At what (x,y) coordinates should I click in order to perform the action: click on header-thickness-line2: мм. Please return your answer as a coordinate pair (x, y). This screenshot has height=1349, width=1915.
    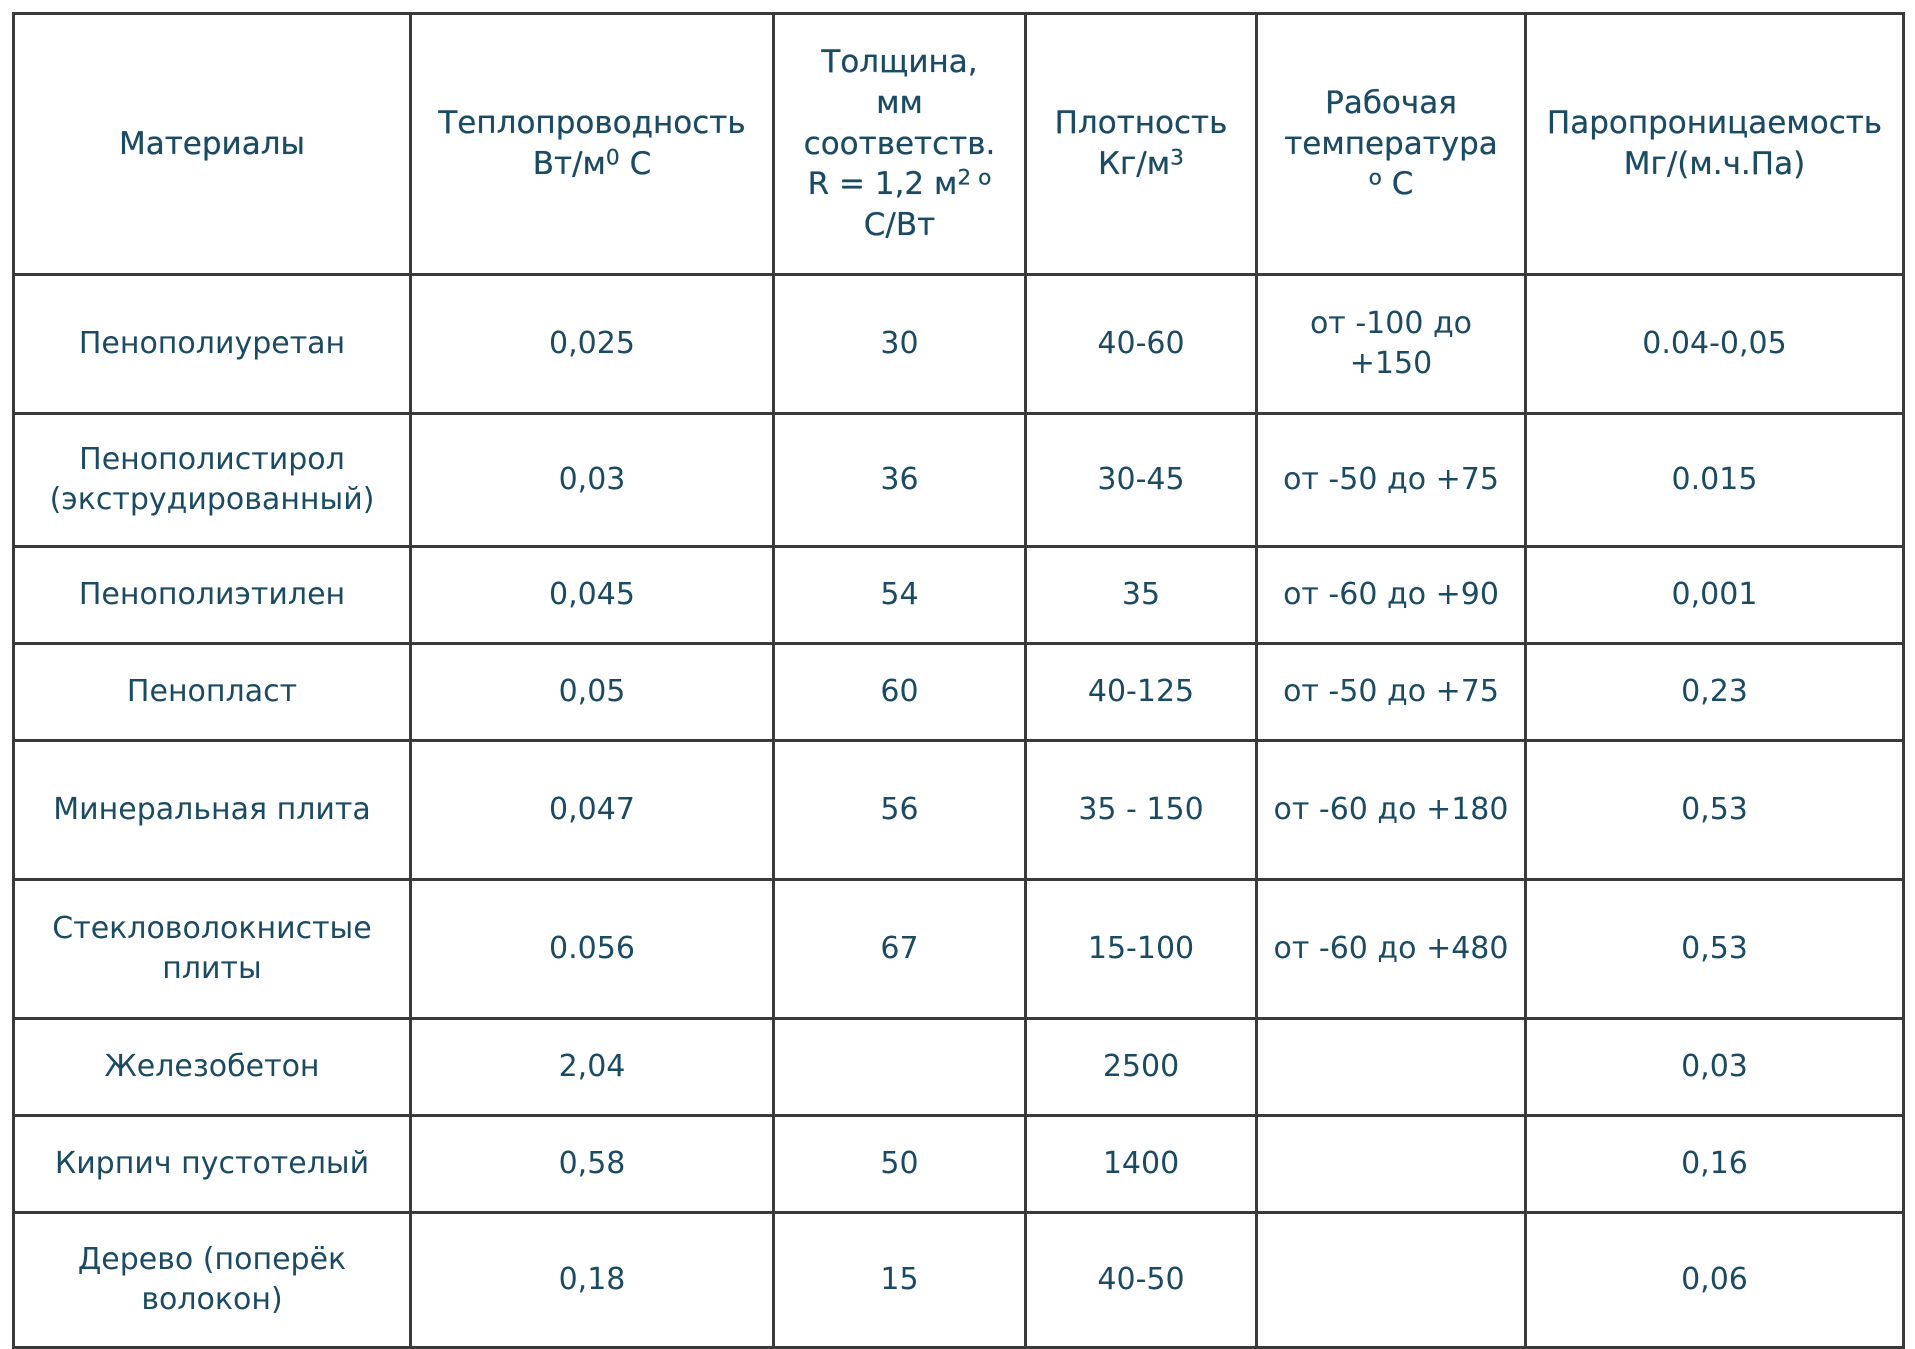
    Looking at the image, I should click on (899, 102).